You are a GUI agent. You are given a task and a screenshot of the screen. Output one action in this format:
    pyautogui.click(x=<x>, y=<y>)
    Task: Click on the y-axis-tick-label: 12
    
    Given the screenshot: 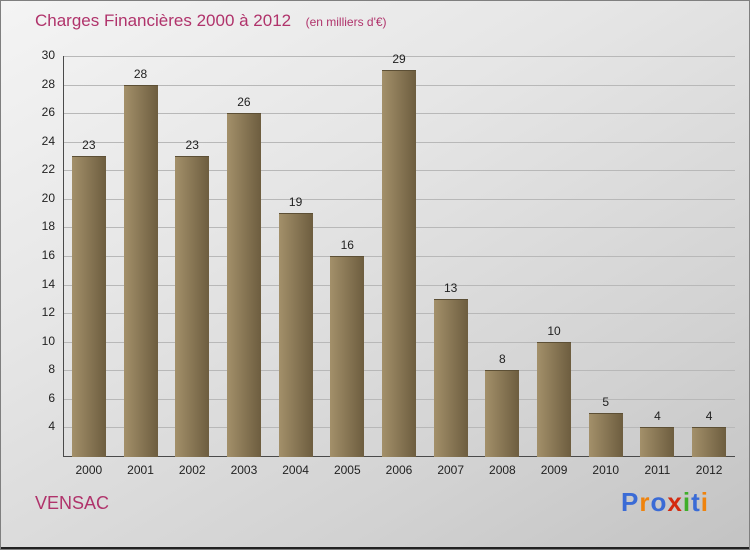 What is the action you would take?
    pyautogui.click(x=48, y=312)
    